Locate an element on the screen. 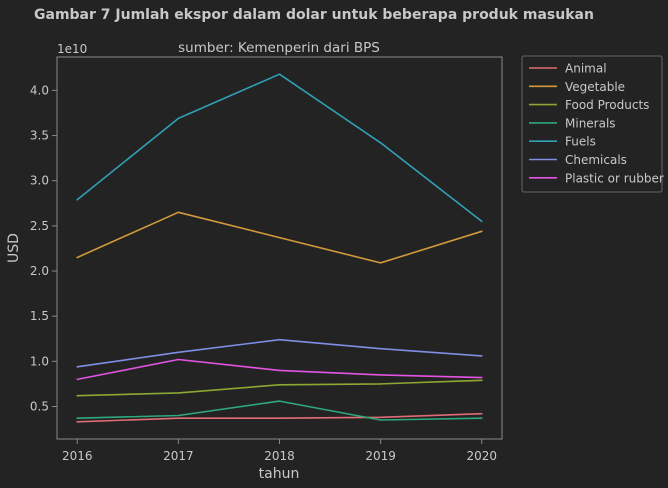 The image size is (668, 488). x-axis-label: tahun is located at coordinates (279, 474).